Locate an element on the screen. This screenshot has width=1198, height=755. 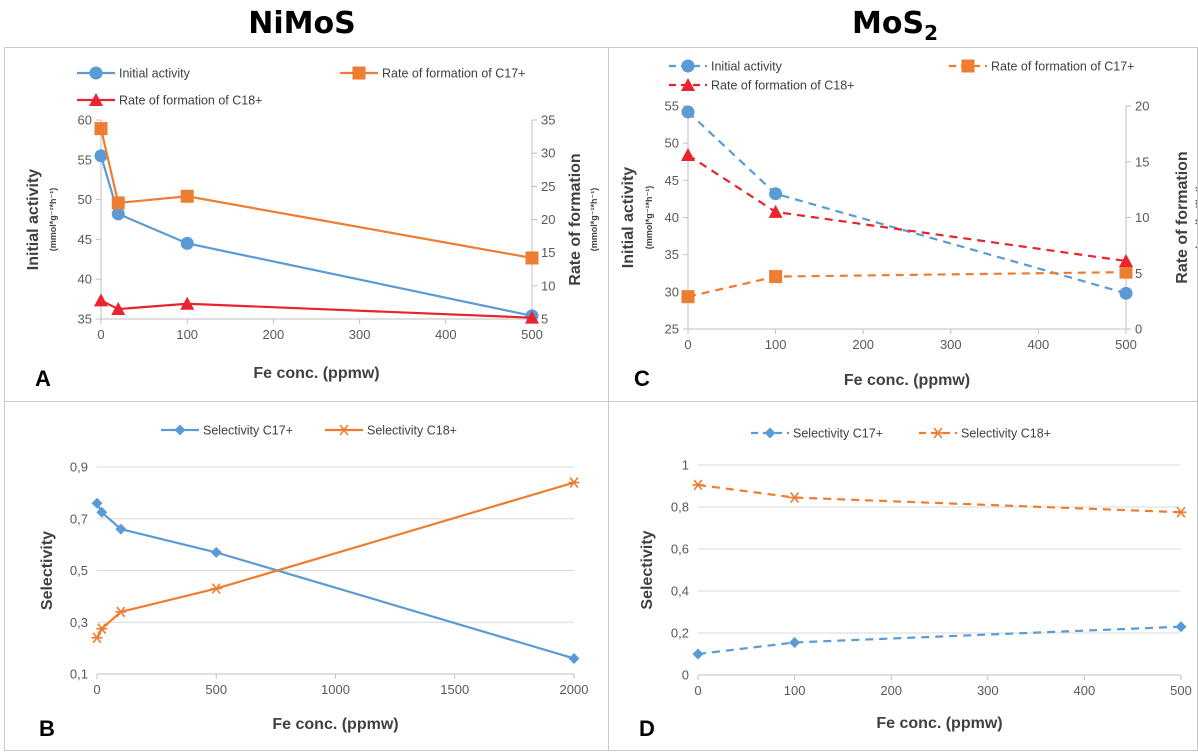
legend-selectivity-c18--marker-stroke is located at coordinates (938, 433).